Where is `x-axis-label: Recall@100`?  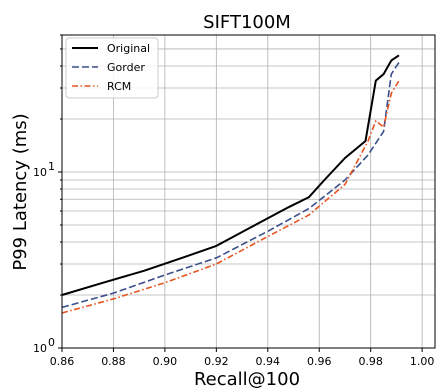 x-axis-label: Recall@100 is located at coordinates (247, 379).